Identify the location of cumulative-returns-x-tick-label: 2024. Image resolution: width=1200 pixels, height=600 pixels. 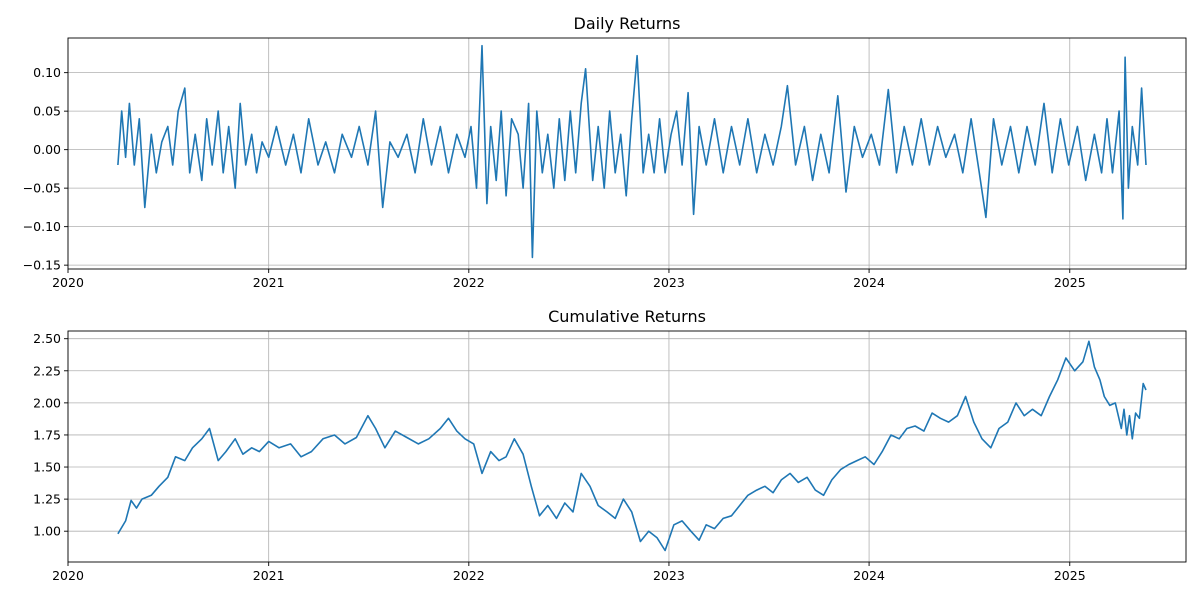
(869, 575).